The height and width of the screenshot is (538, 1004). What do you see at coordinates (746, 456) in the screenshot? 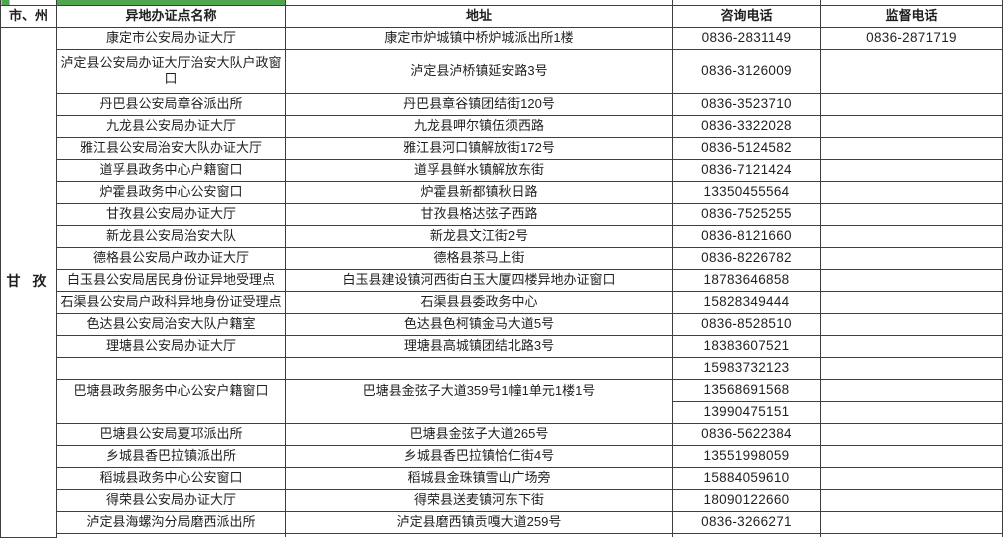
I see `cell-phone: 13551998059` at bounding box center [746, 456].